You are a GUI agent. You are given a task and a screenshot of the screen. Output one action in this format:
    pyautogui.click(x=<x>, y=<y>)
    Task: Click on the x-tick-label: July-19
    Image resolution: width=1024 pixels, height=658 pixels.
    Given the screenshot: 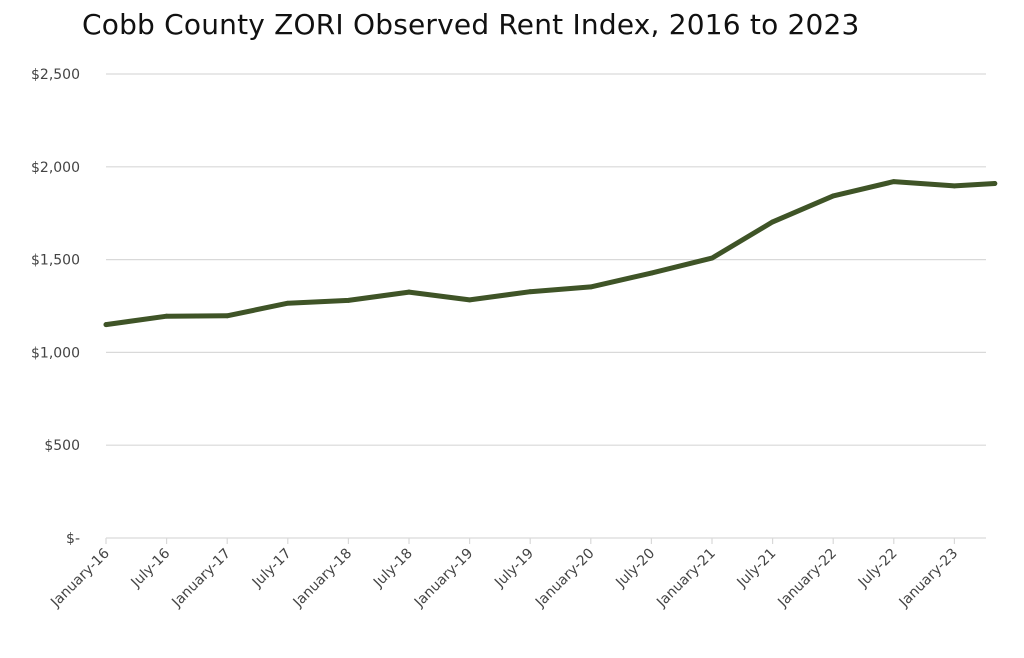 What is the action you would take?
    pyautogui.click(x=514, y=569)
    